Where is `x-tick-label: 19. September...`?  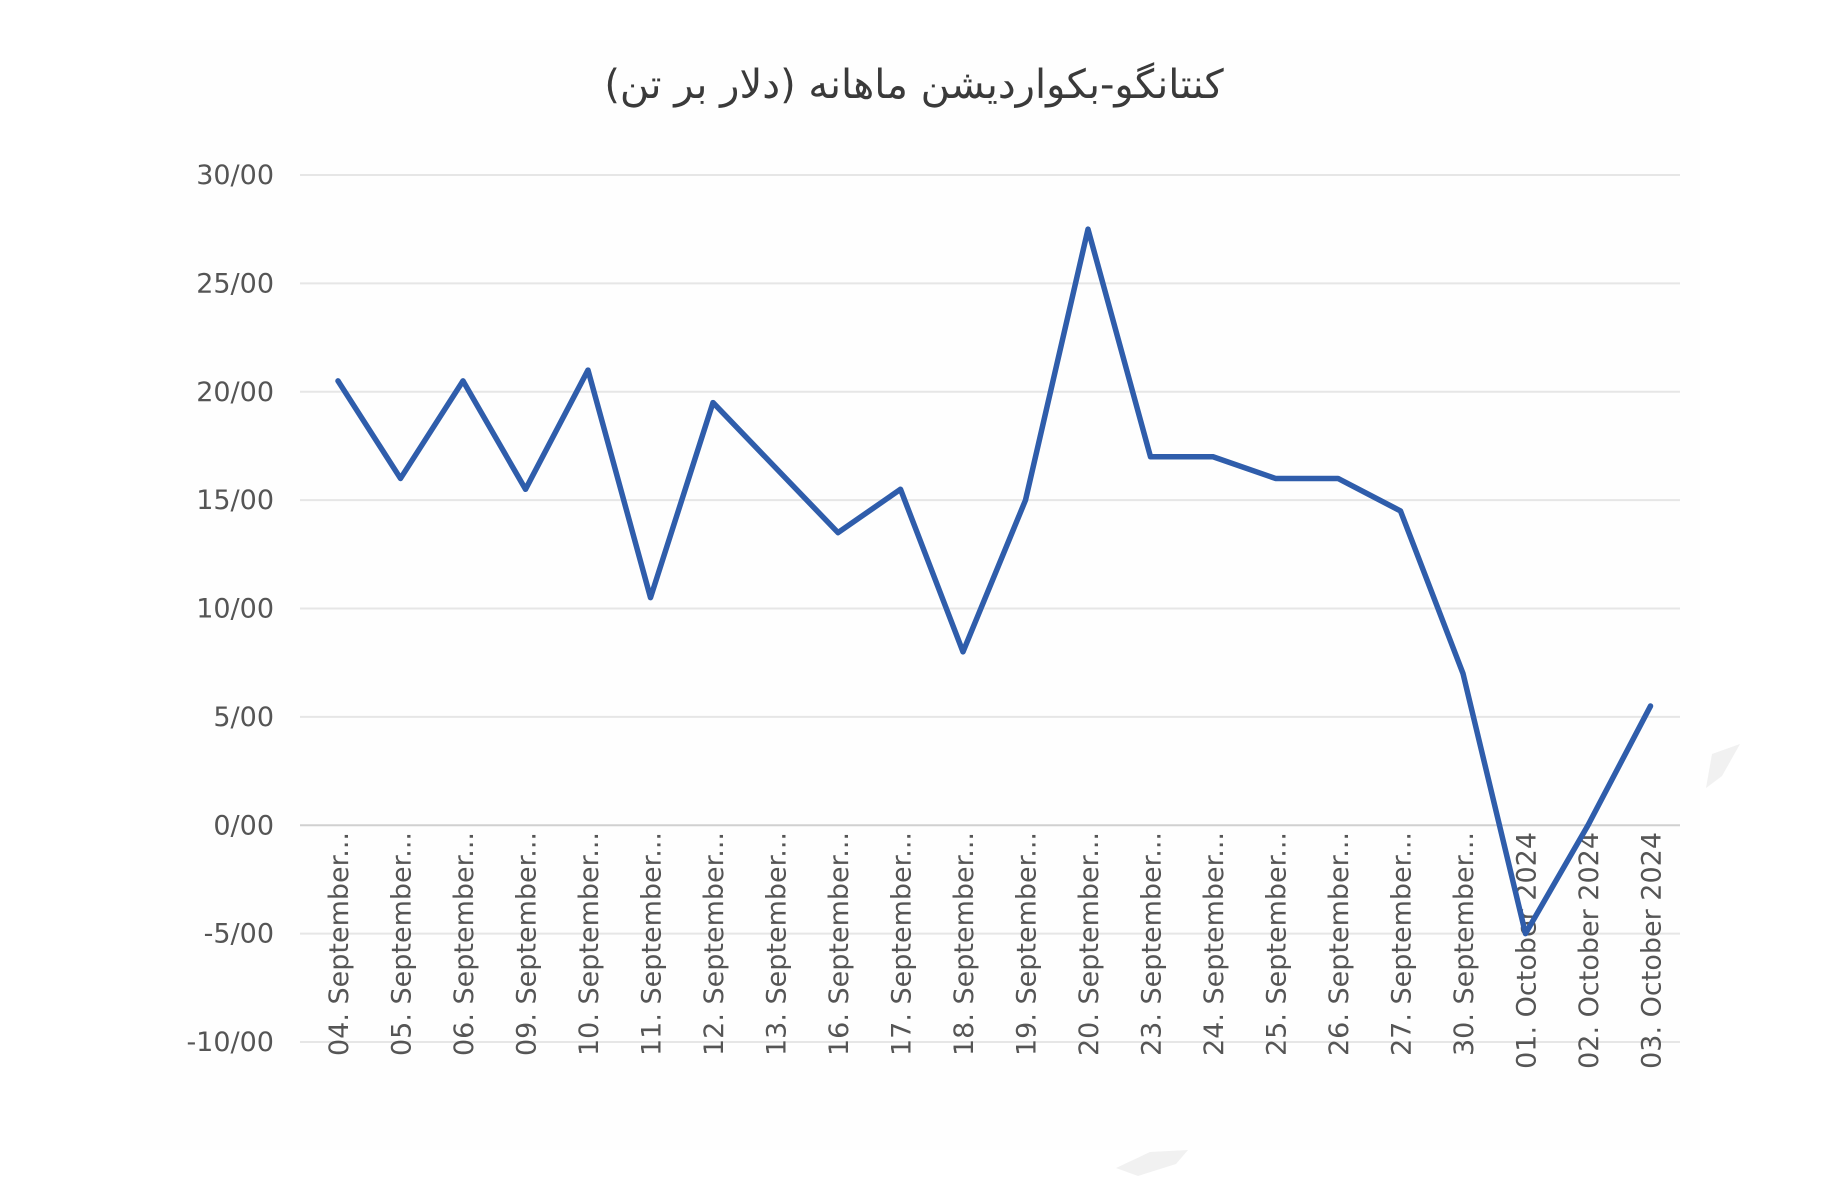 x-tick-label: 19. September... is located at coordinates (1027, 944).